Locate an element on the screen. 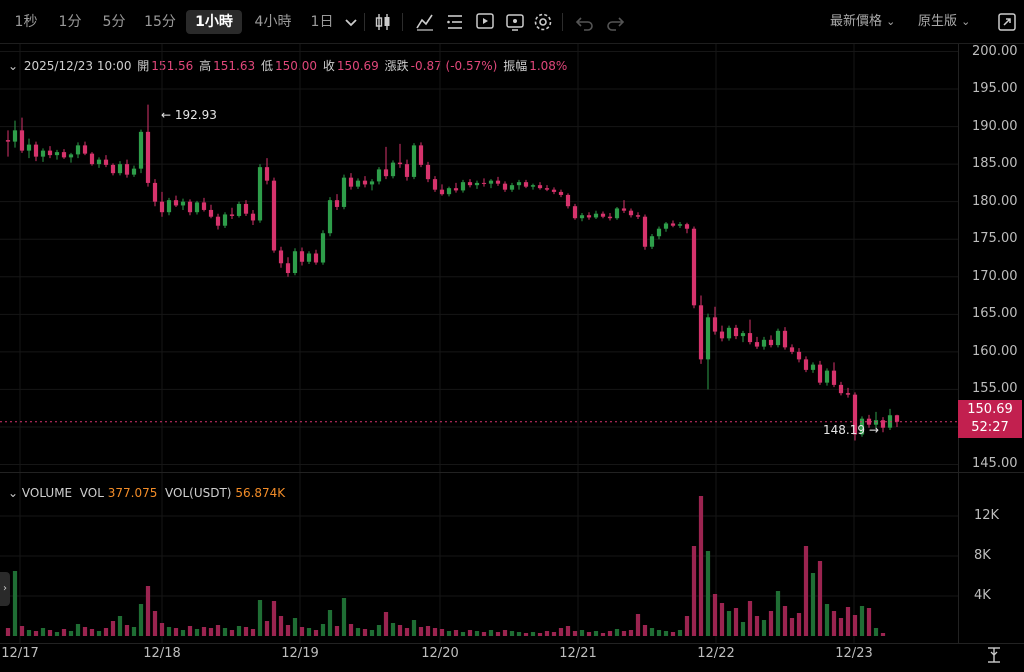  timeframe-4h: 4小時 is located at coordinates (273, 22).